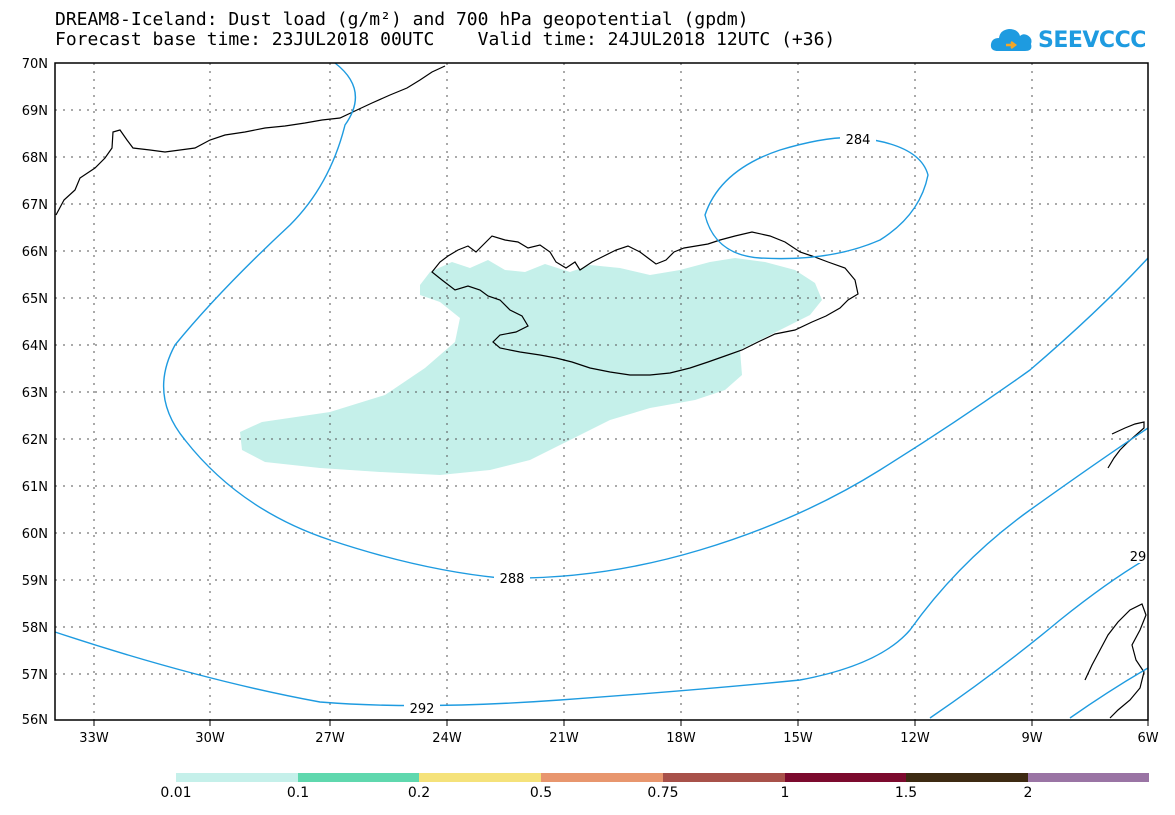 The image size is (1175, 815). I want to click on lat-label: 57N, so click(35, 675).